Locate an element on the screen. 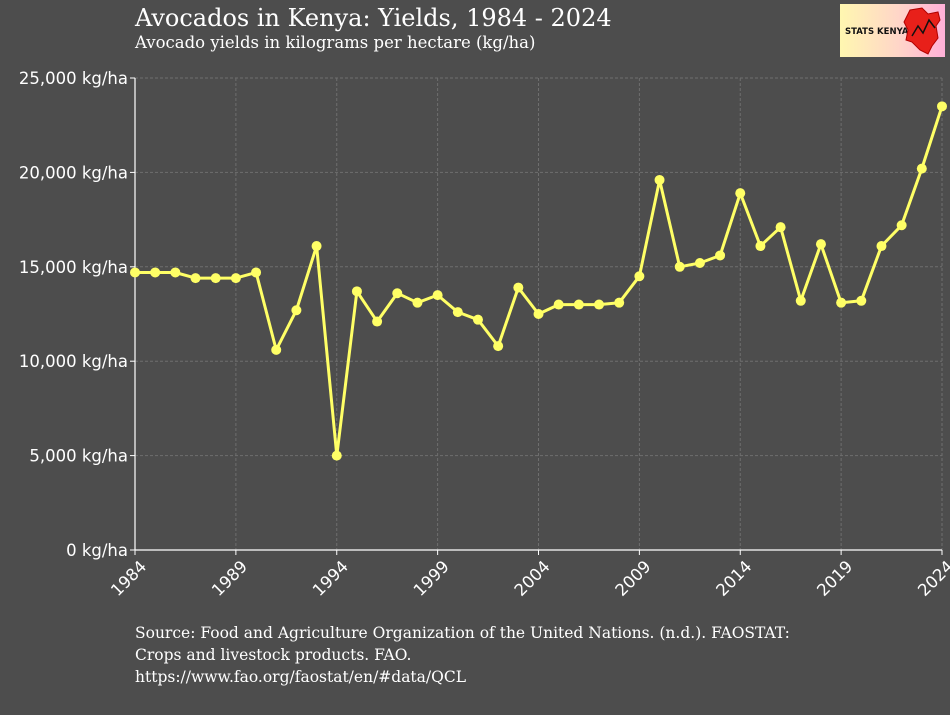 The width and height of the screenshot is (950, 715). chart-title: Avocados in Kenya: Yields, 1984 - 2024 is located at coordinates (373, 18).